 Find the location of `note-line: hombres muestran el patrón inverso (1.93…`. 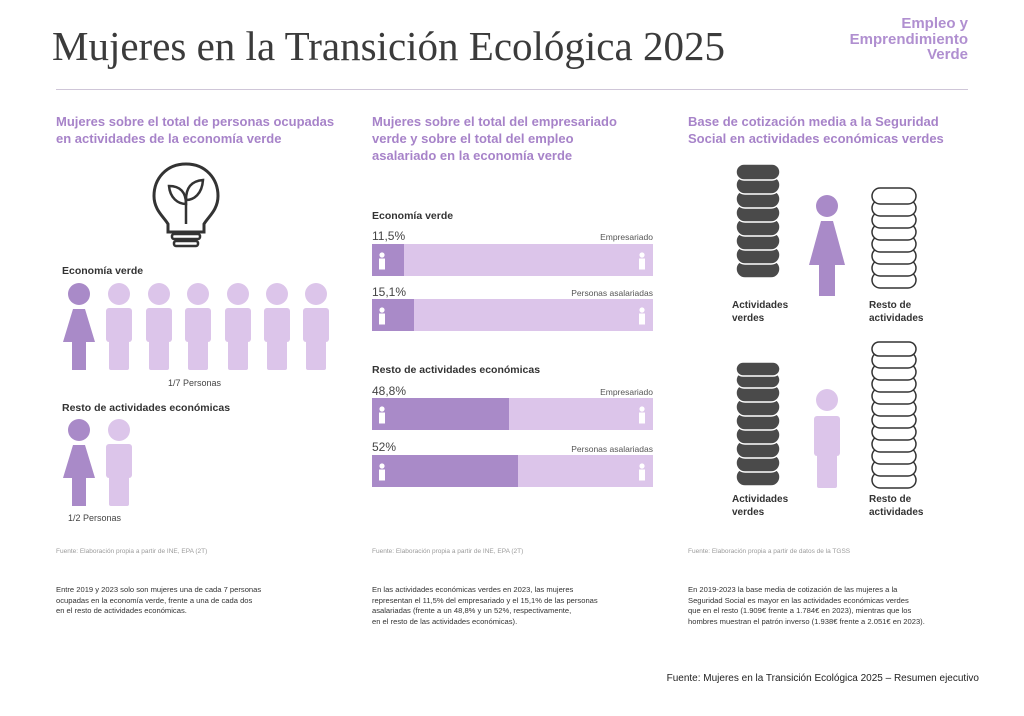

note-line: hombres muestran el patrón inverso (1.93… is located at coordinates (806, 621).